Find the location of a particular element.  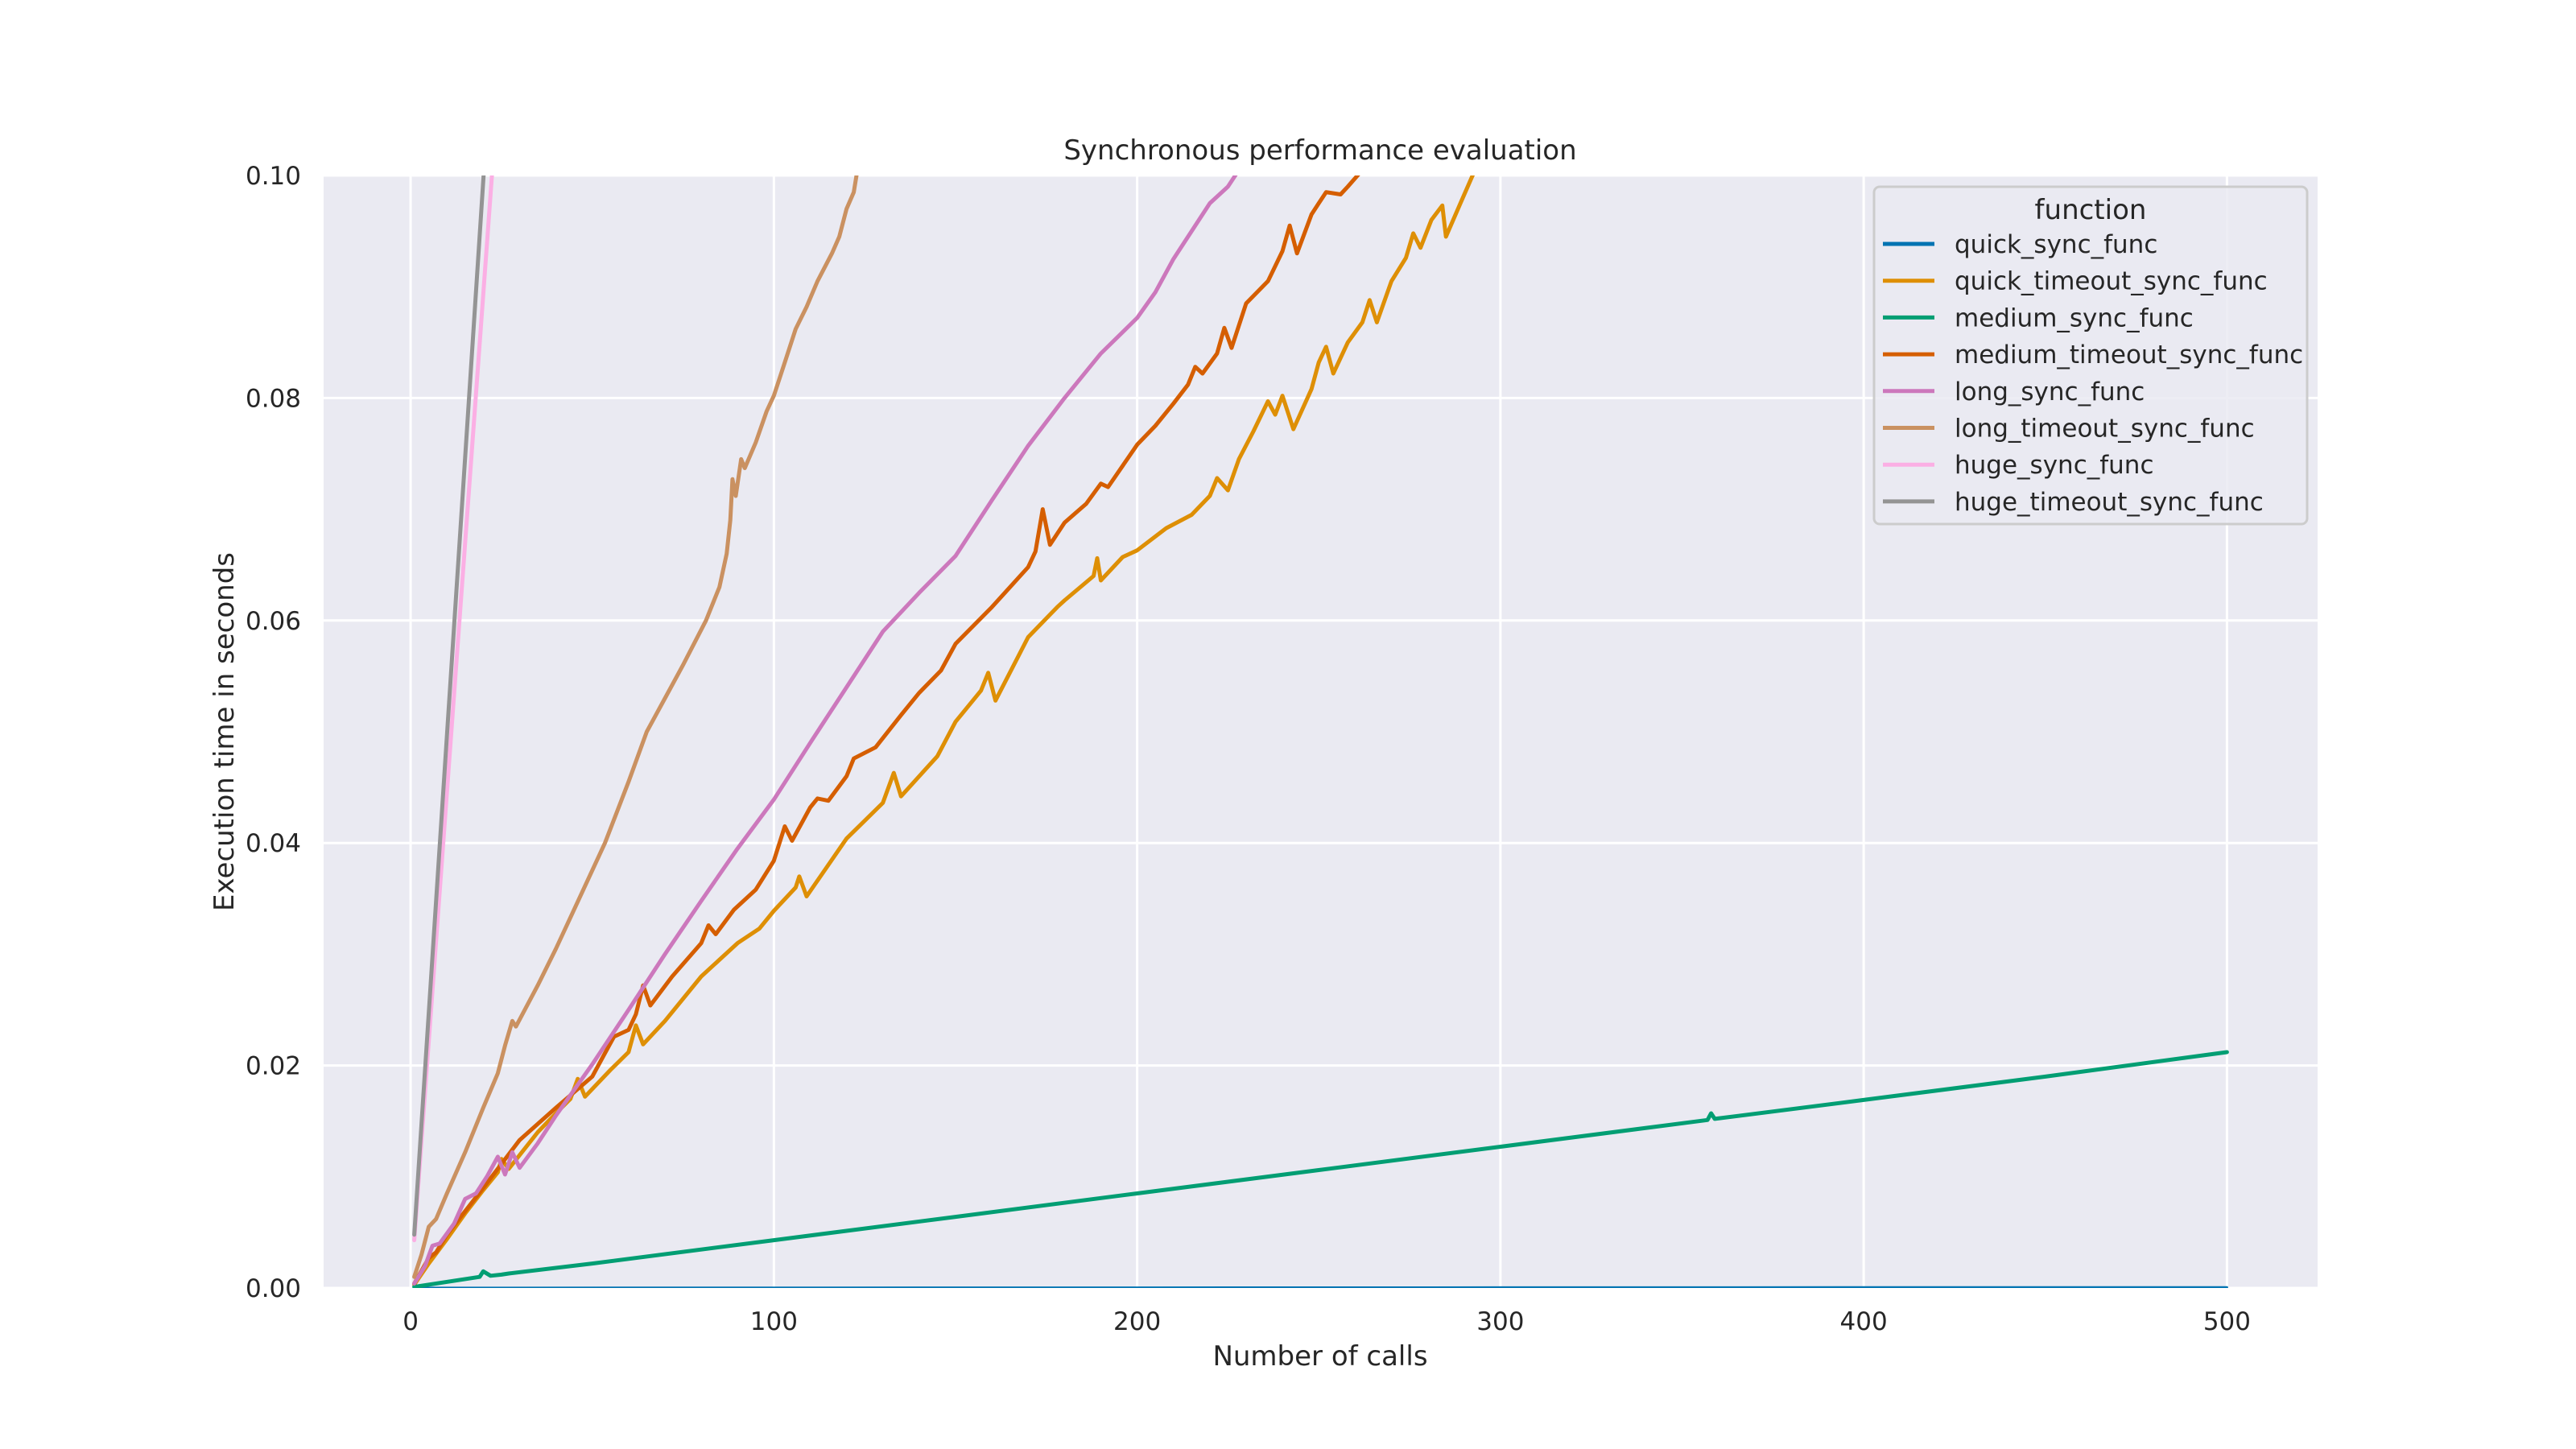

legend-item: quick_sync_func is located at coordinates (2020, 244).